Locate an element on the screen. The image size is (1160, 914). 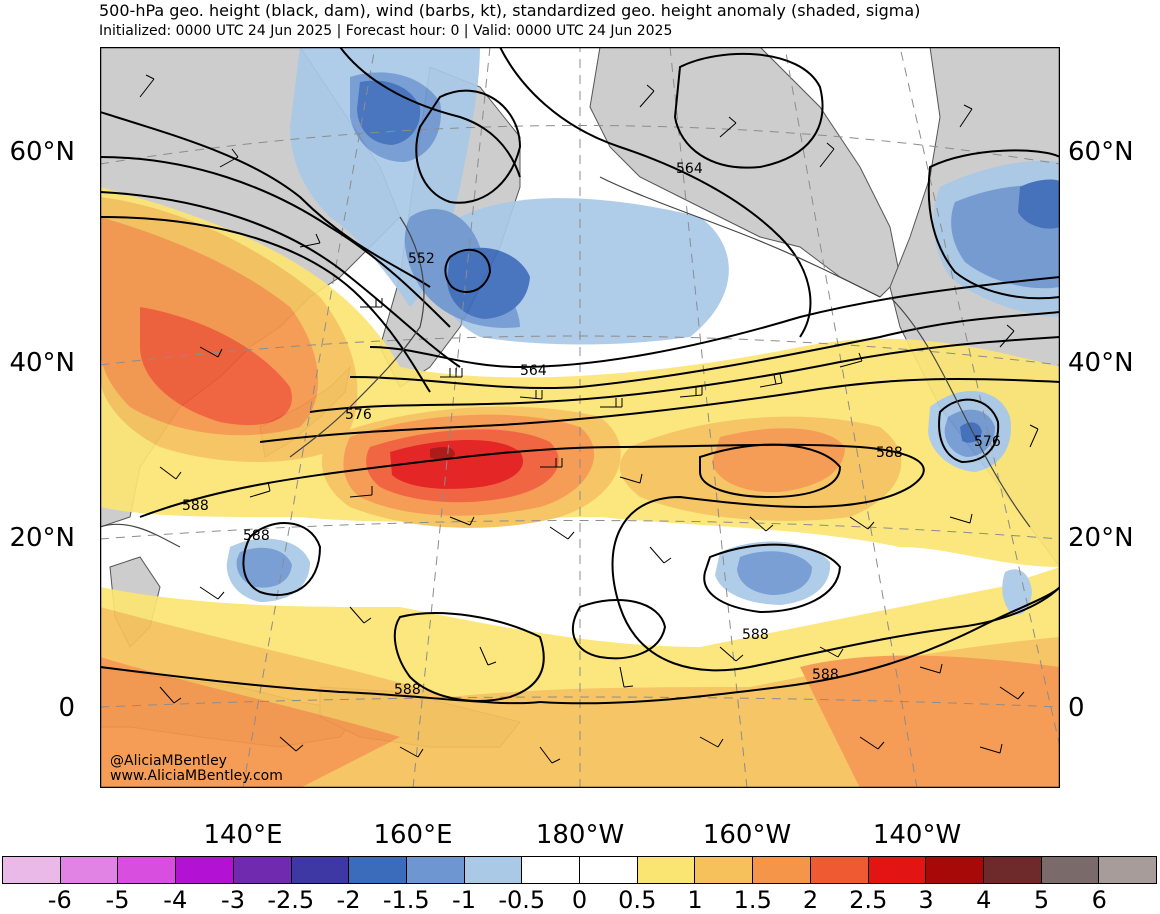
lat-label-20n-right: 20°N is located at coordinates (1101, 538).